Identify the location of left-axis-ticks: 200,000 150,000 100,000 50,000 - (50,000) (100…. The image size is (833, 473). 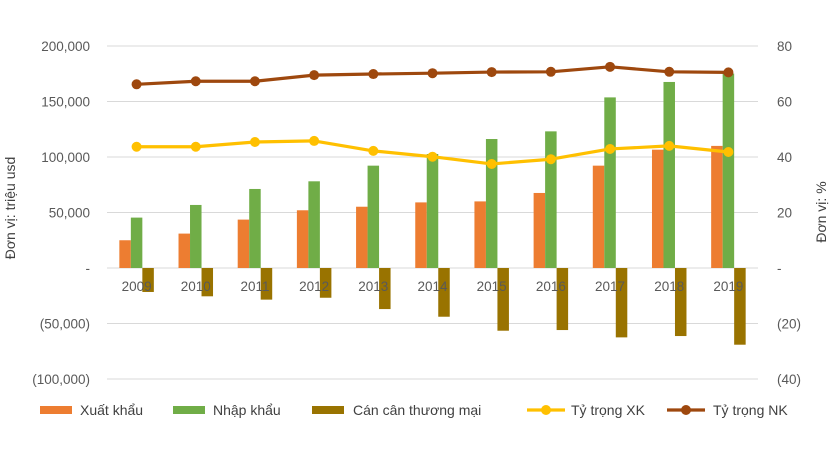
(61, 213).